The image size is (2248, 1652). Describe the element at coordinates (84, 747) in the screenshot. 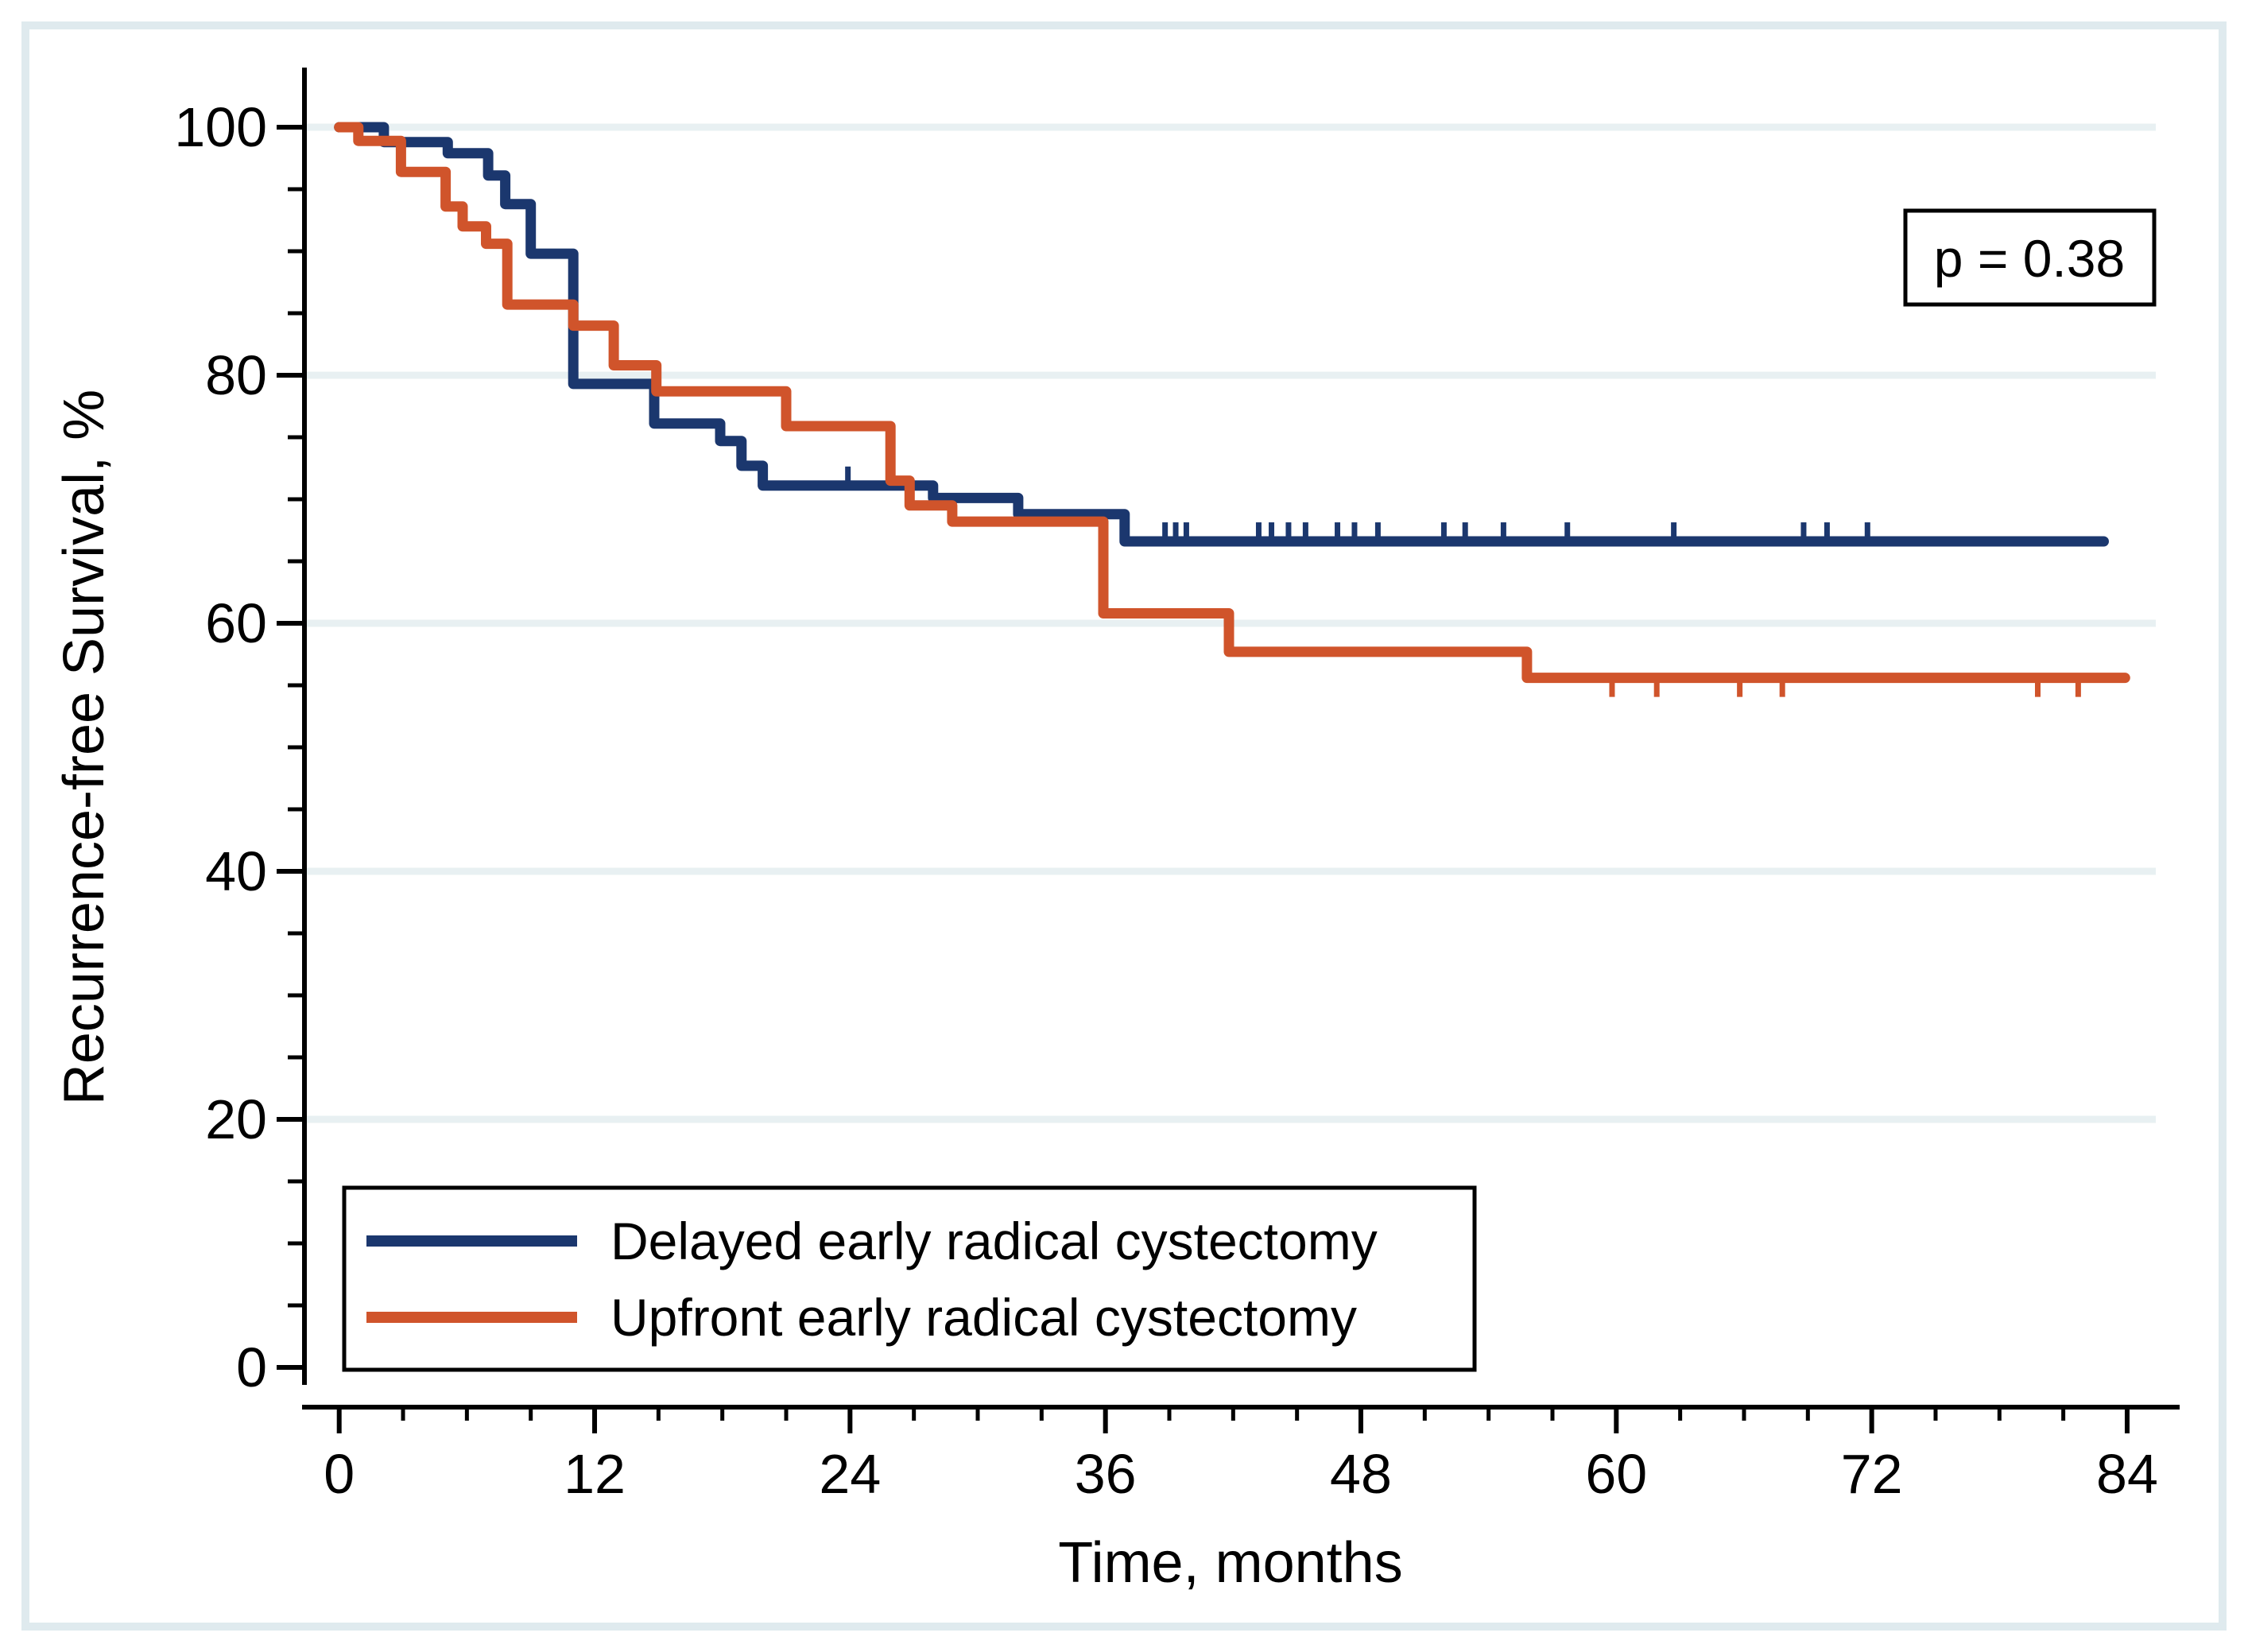

I see `y-axis-title: Recurrence-free Survival, %` at that location.